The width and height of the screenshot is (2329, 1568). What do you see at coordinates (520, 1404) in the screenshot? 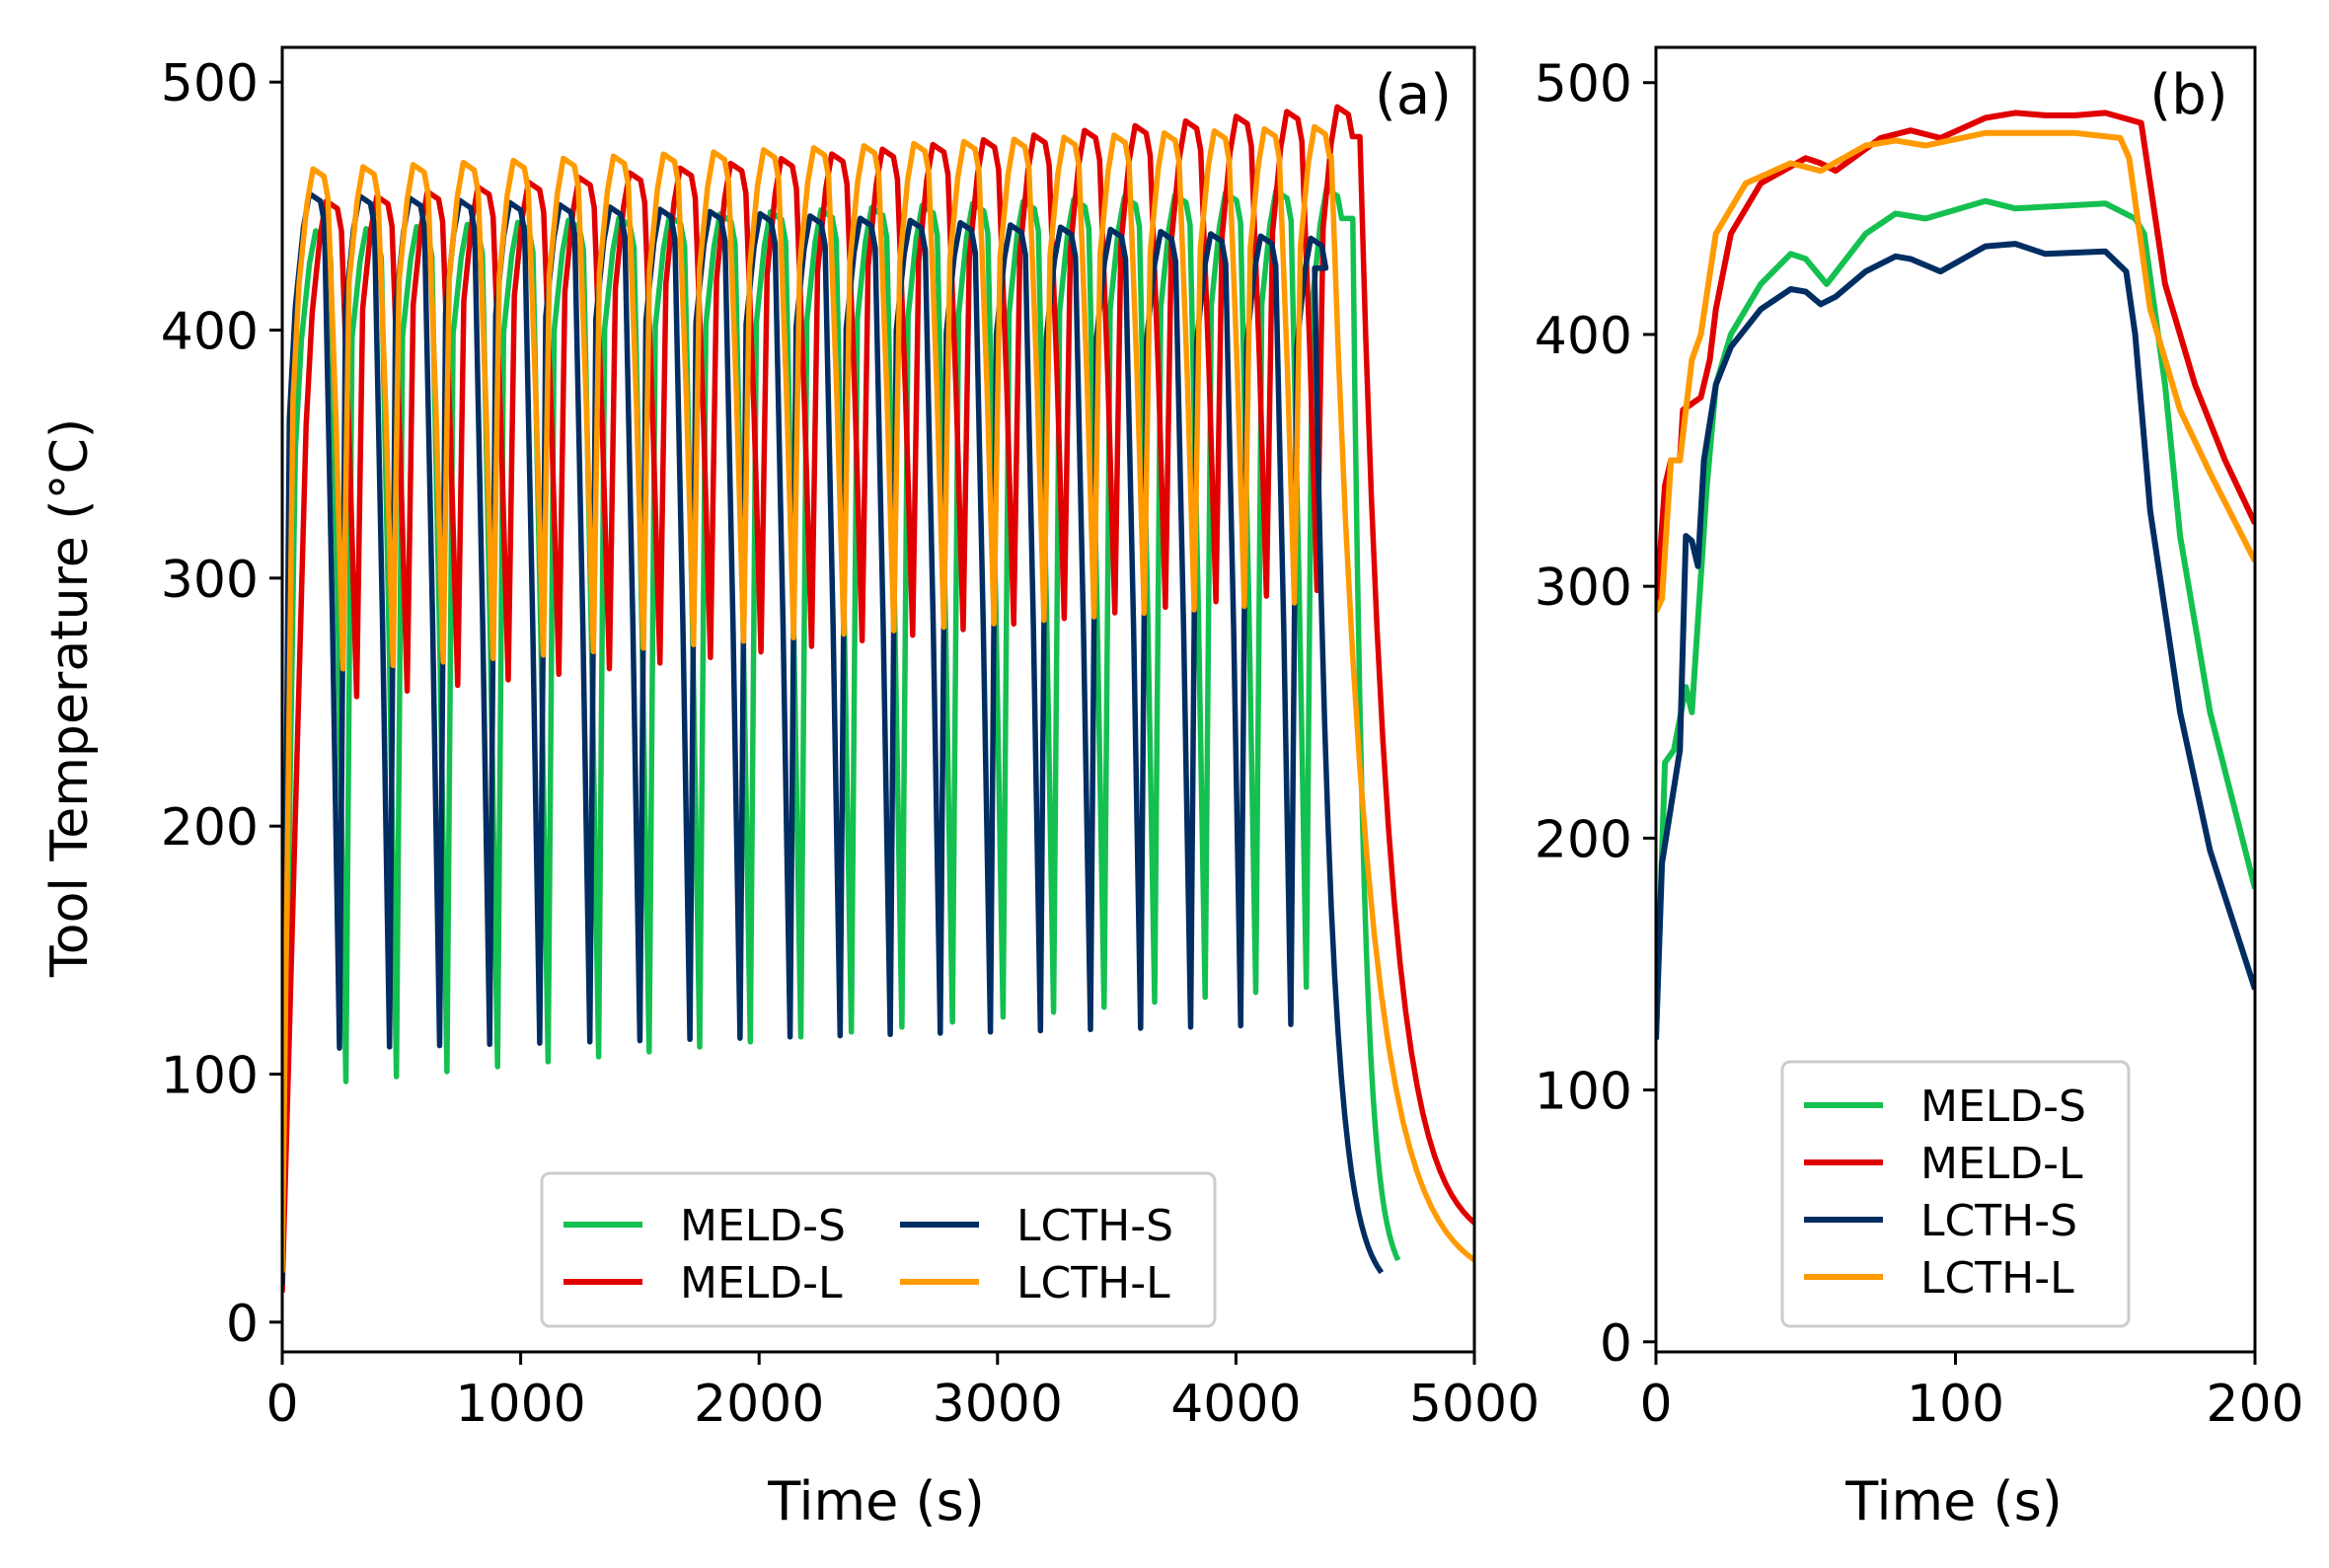
I see `x-tick-label: 1000` at bounding box center [520, 1404].